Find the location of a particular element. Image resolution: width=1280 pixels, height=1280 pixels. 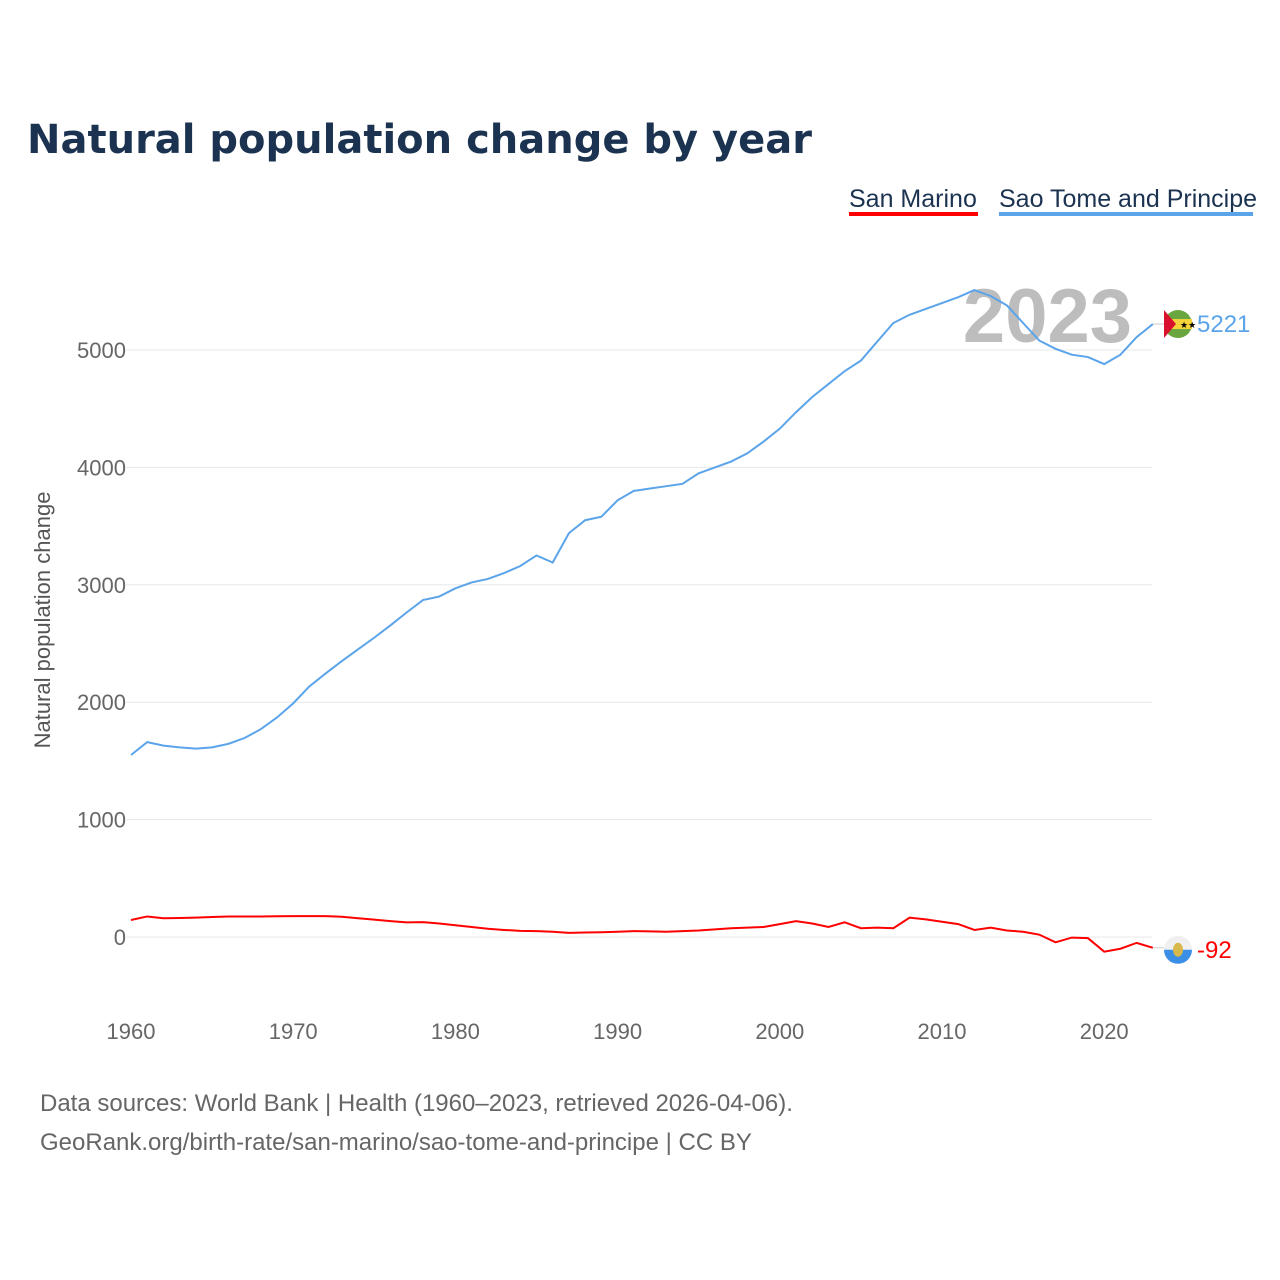

end-value-label: 5221 is located at coordinates (1223, 324).